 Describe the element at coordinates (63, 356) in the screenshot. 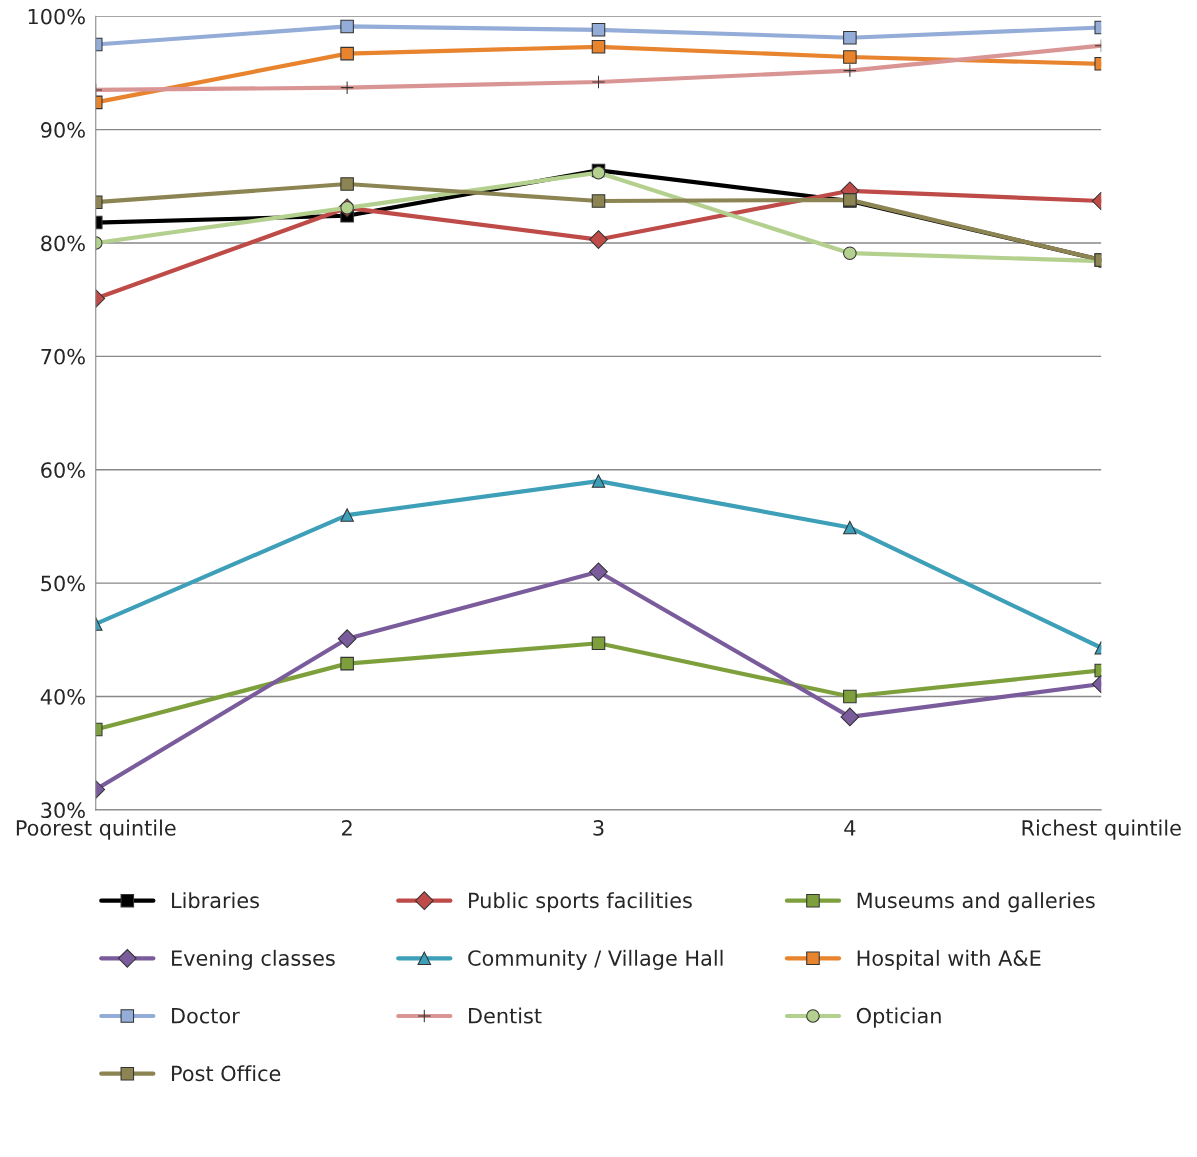

I see `y-tick-label: 70%` at that location.